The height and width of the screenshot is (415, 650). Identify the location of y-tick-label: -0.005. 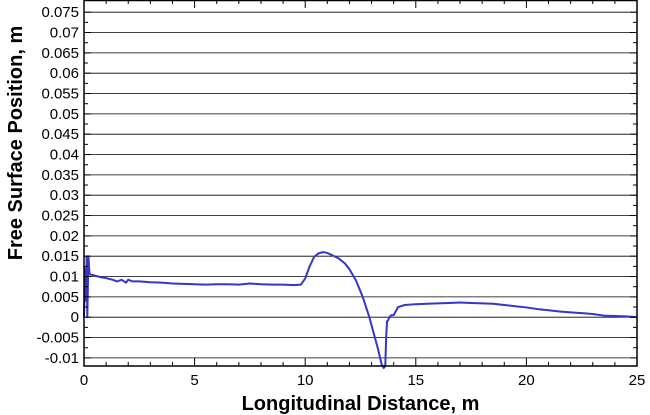
(57, 338).